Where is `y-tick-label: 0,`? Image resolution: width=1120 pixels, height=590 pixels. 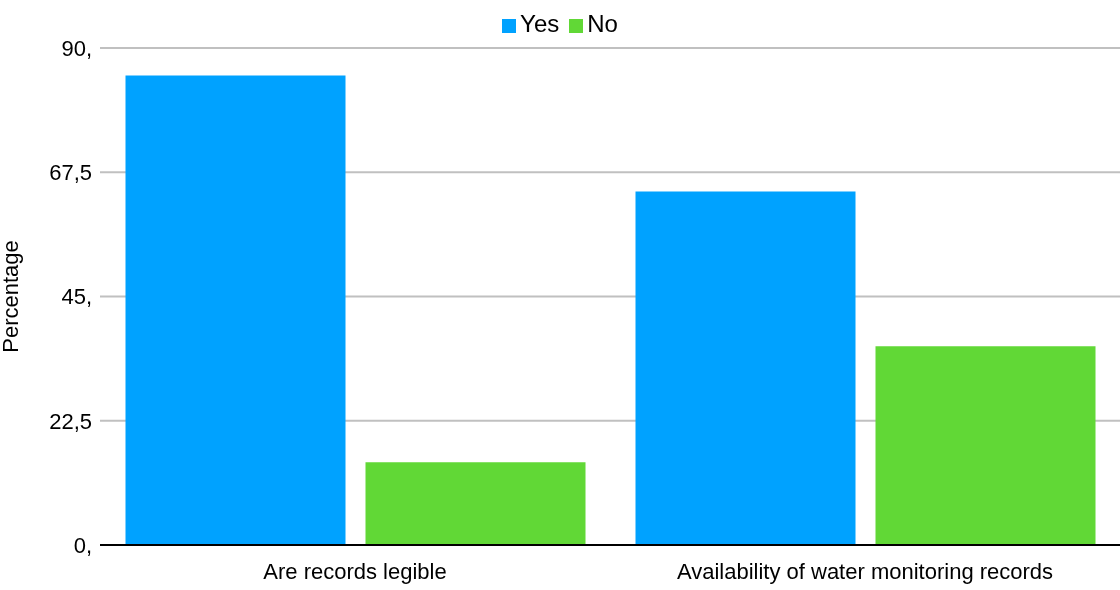 y-tick-label: 0, is located at coordinates (82, 545).